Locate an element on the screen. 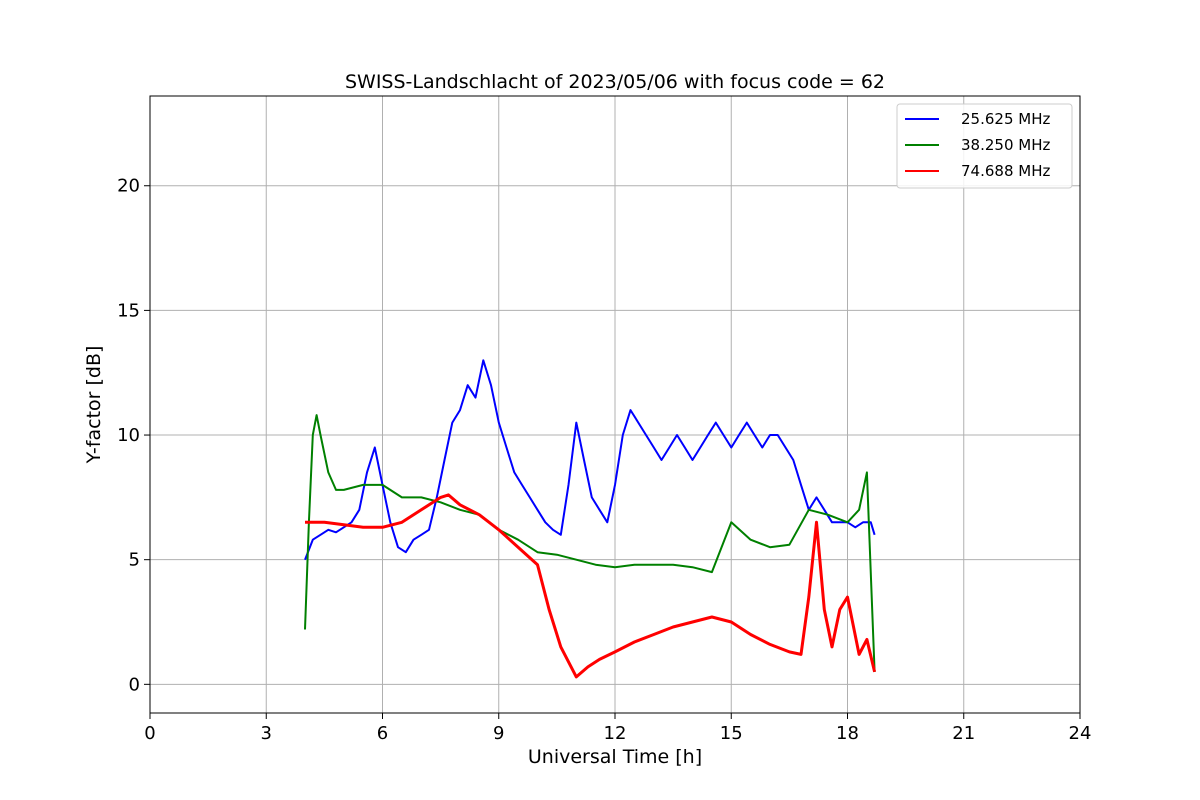  x-tick-label: 9 is located at coordinates (498, 733).